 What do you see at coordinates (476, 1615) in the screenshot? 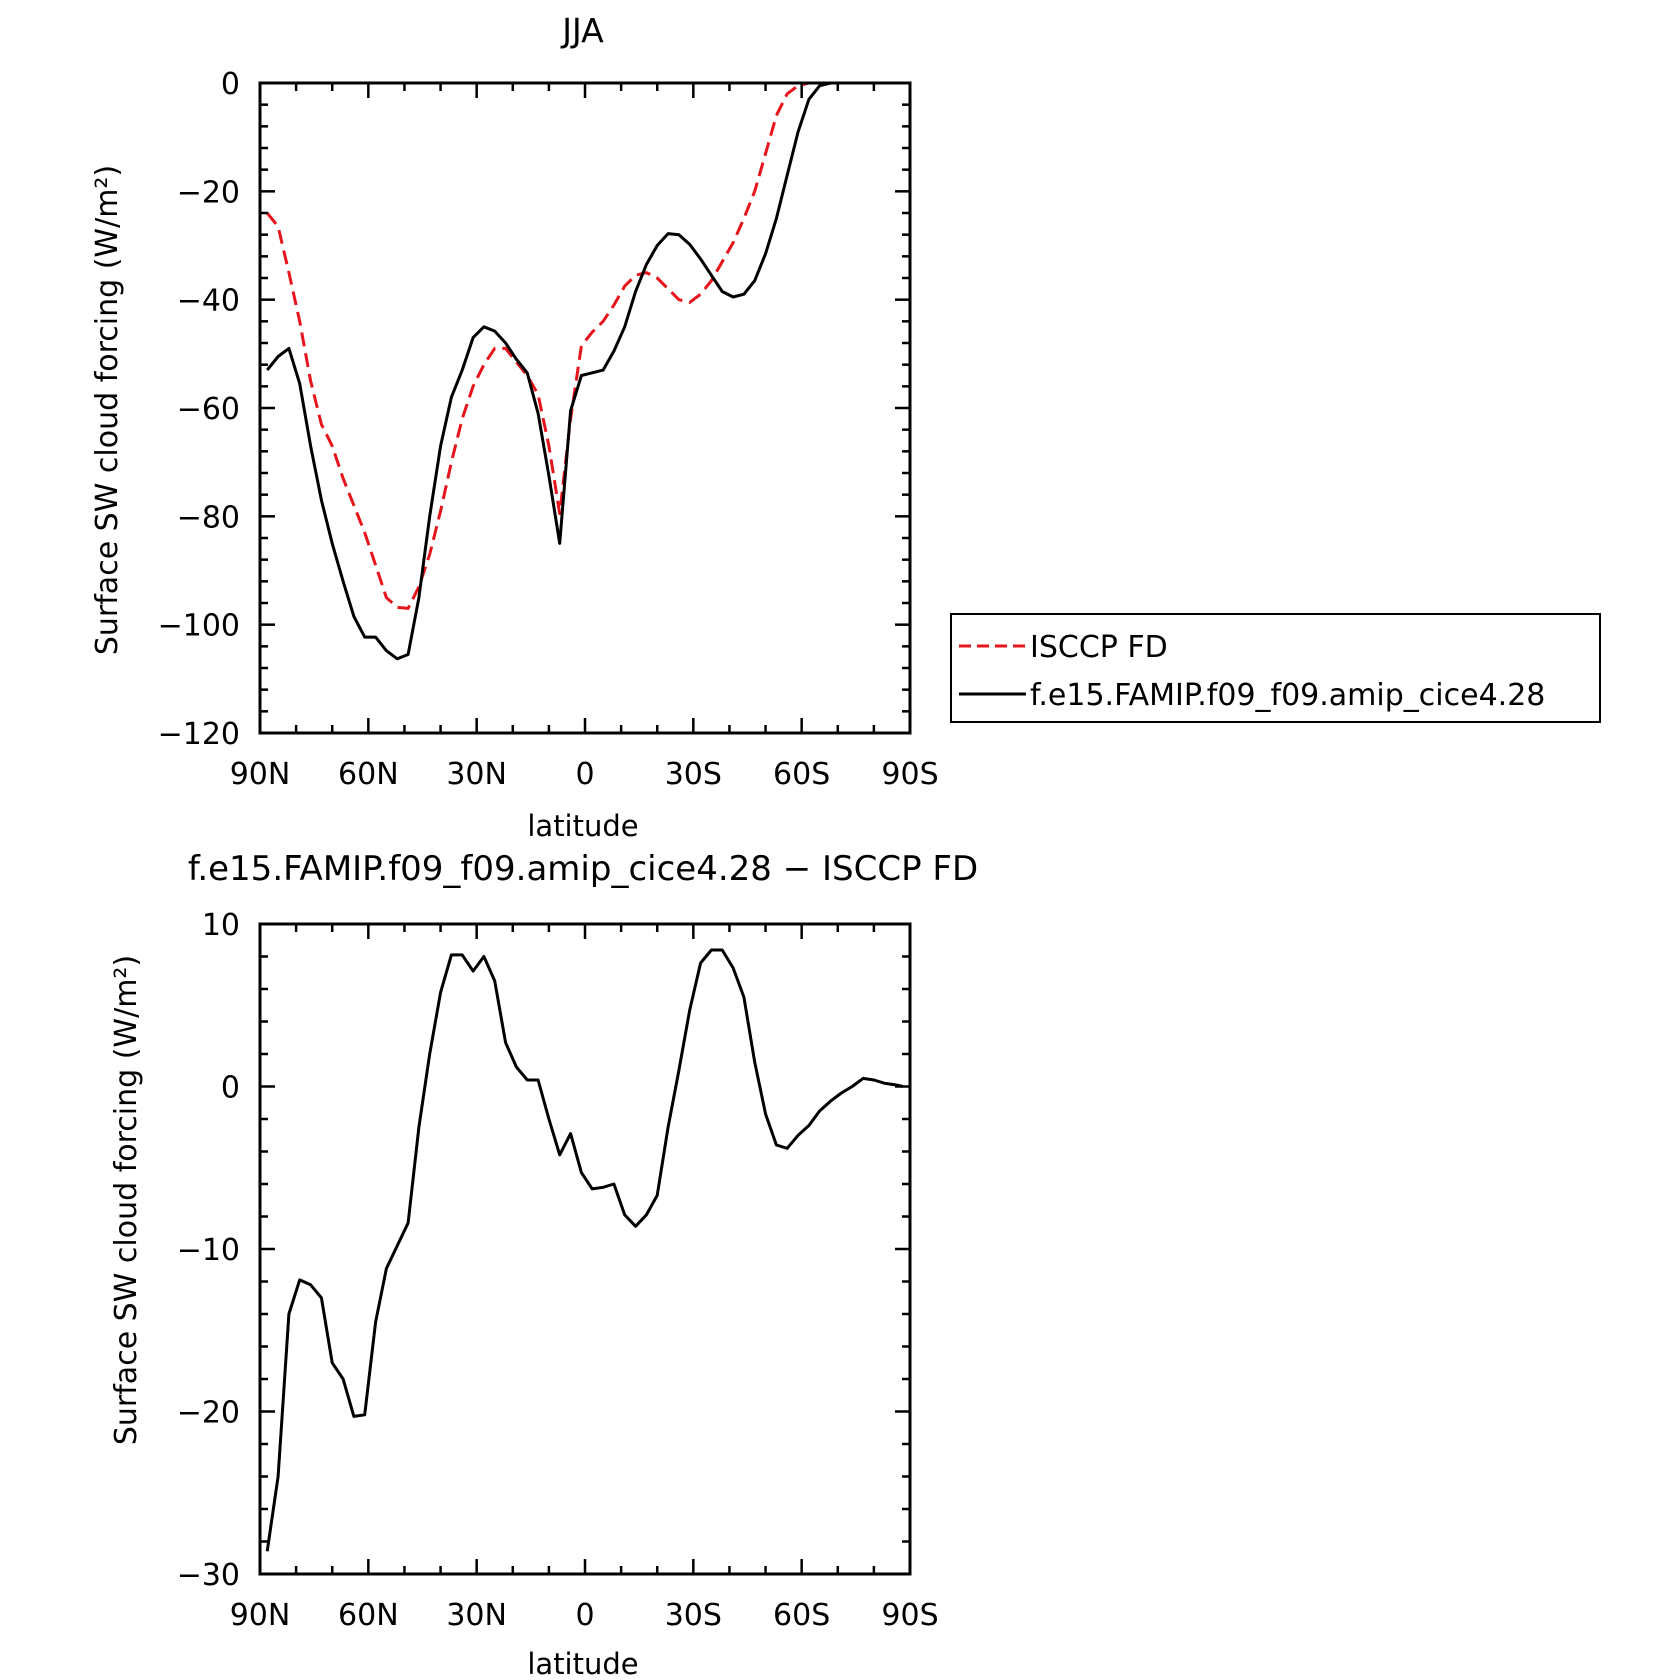
I see `bottom-x-tick-label: 30N` at bounding box center [476, 1615].